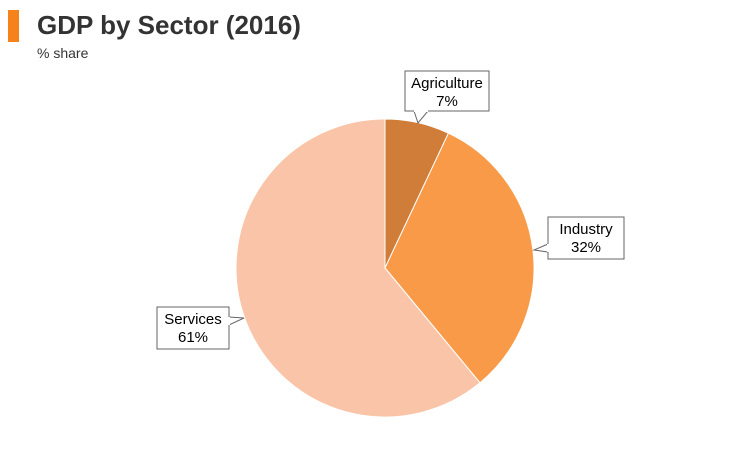 The image size is (740, 450). I want to click on chart-title: GDP by Sector (2016), so click(169, 25).